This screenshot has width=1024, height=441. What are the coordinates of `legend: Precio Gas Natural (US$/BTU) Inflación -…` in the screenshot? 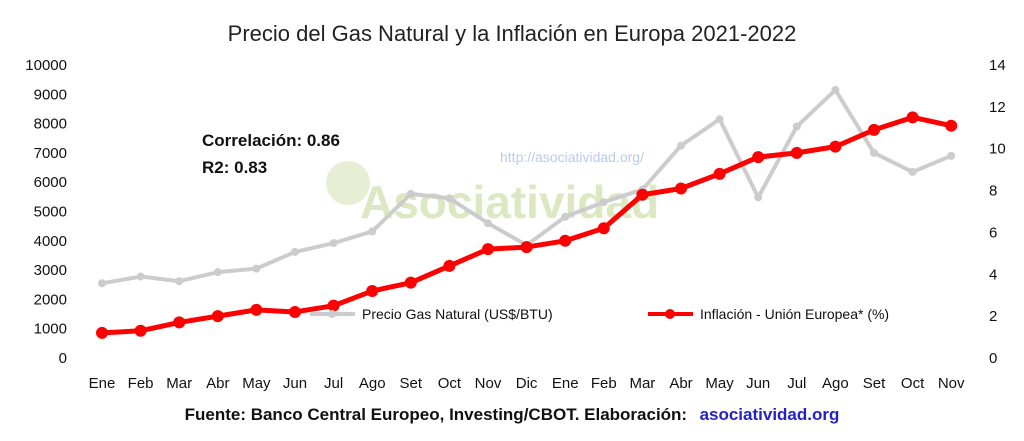 It's located at (599, 314).